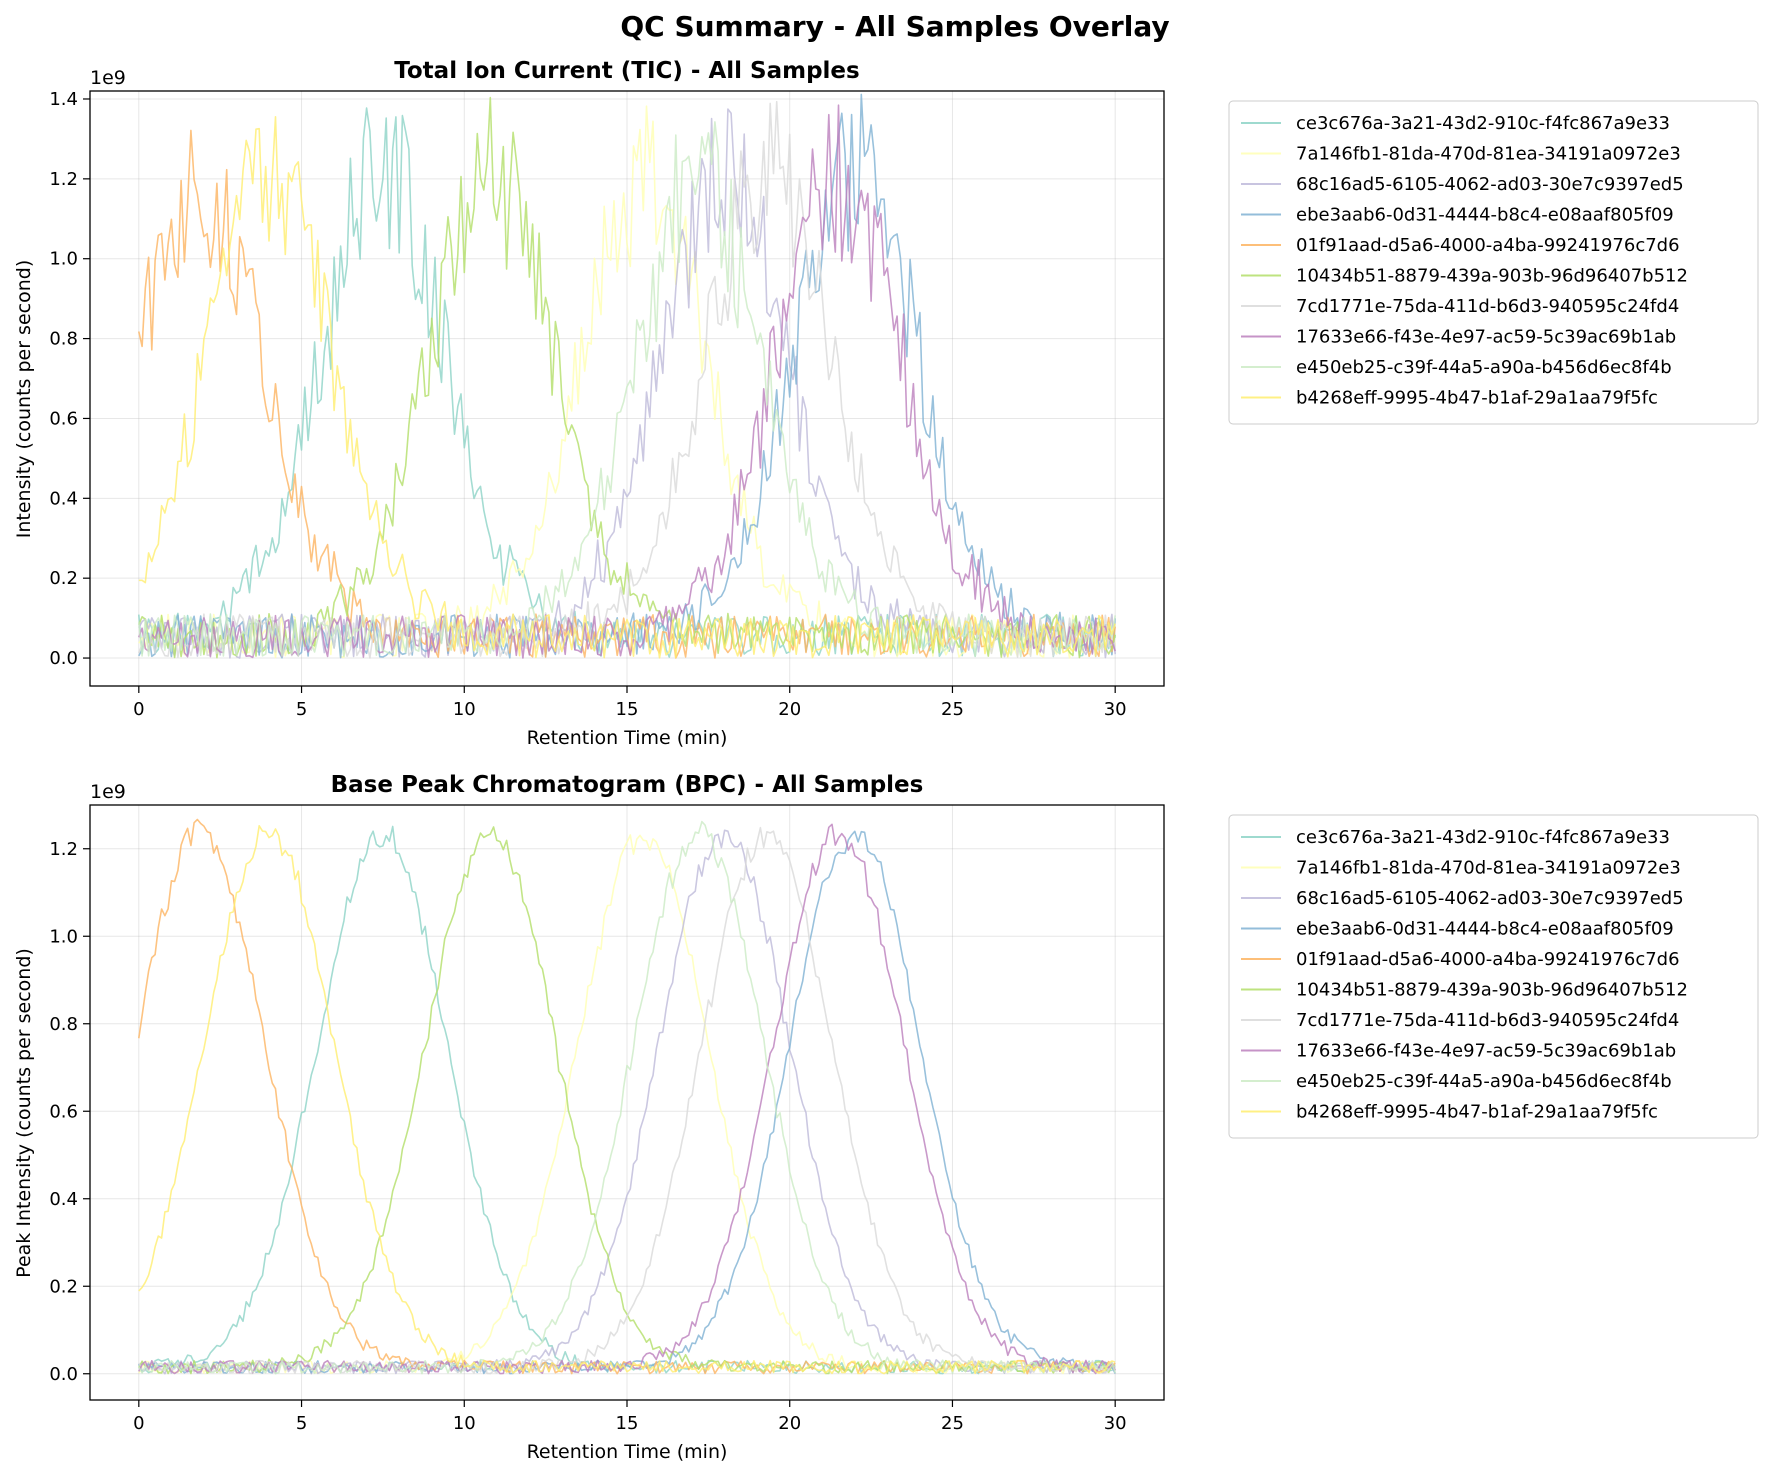 Image resolution: width=1768 pixels, height=1475 pixels. What do you see at coordinates (1115, 1423) in the screenshot?
I see `bpc-x-tick-label: 30` at bounding box center [1115, 1423].